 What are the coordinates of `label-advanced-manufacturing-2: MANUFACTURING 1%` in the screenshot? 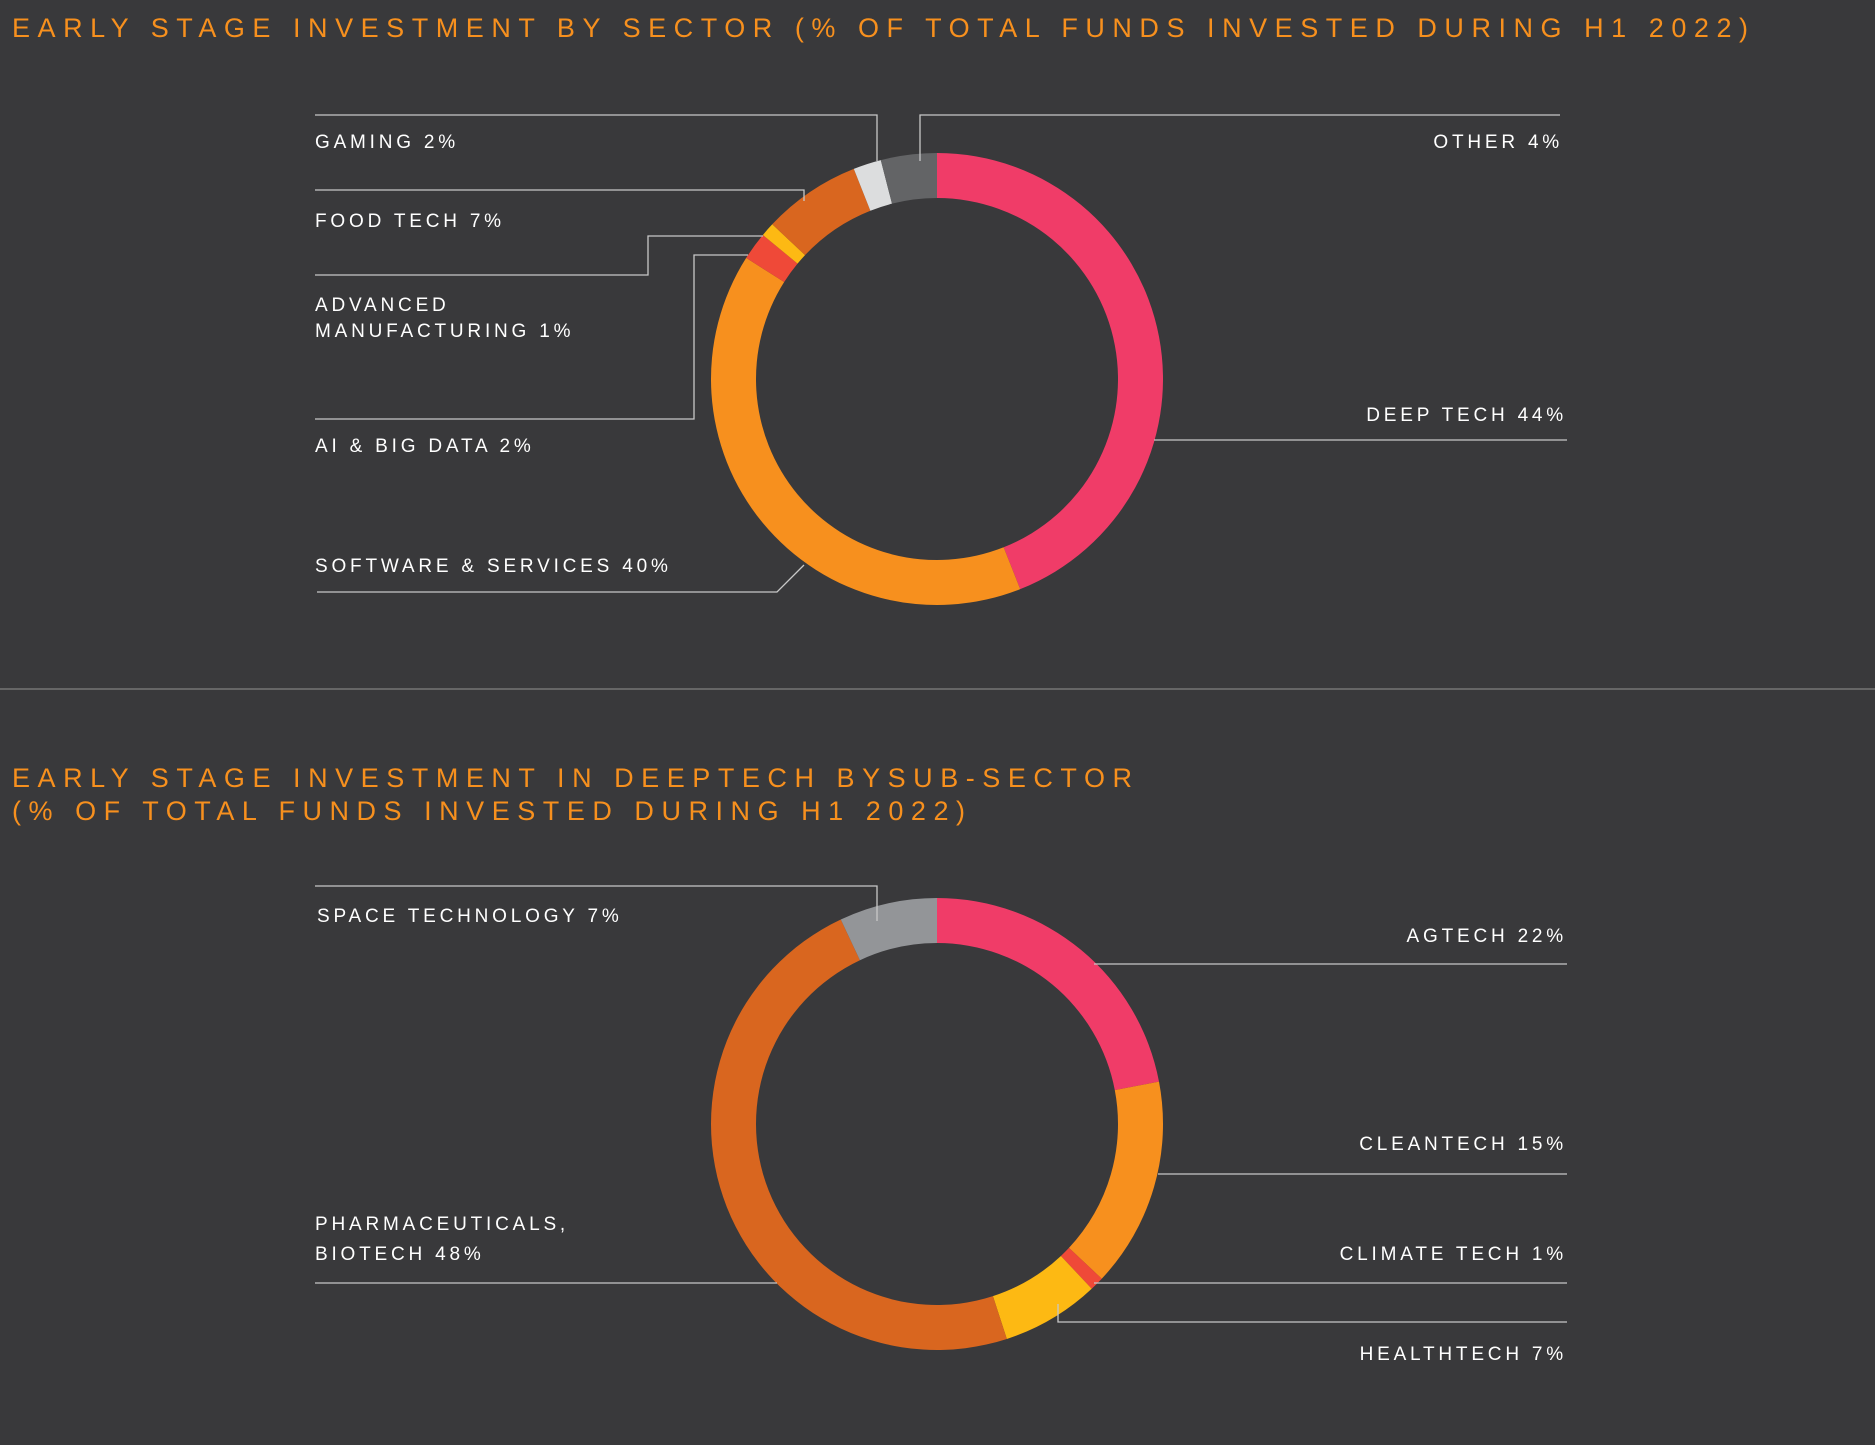 It's located at (444, 331).